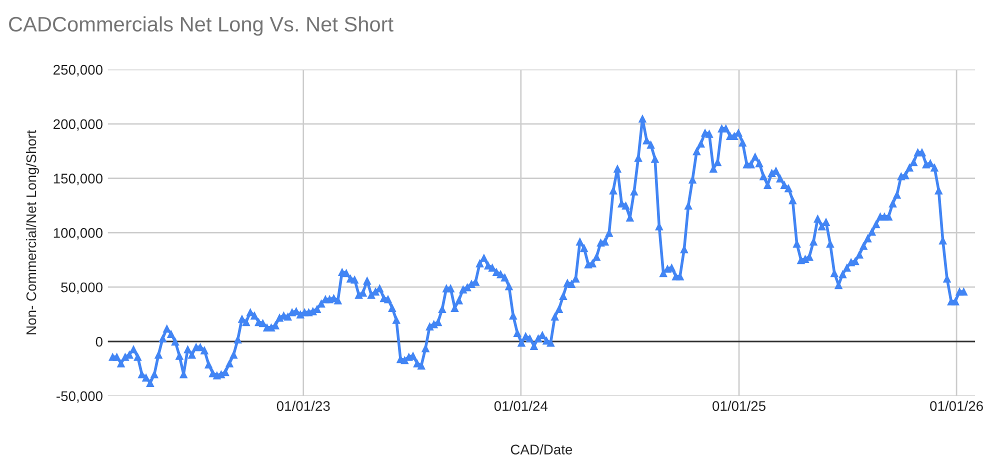 This screenshot has width=999, height=473. I want to click on x-axis-title: CAD/Date, so click(541, 449).